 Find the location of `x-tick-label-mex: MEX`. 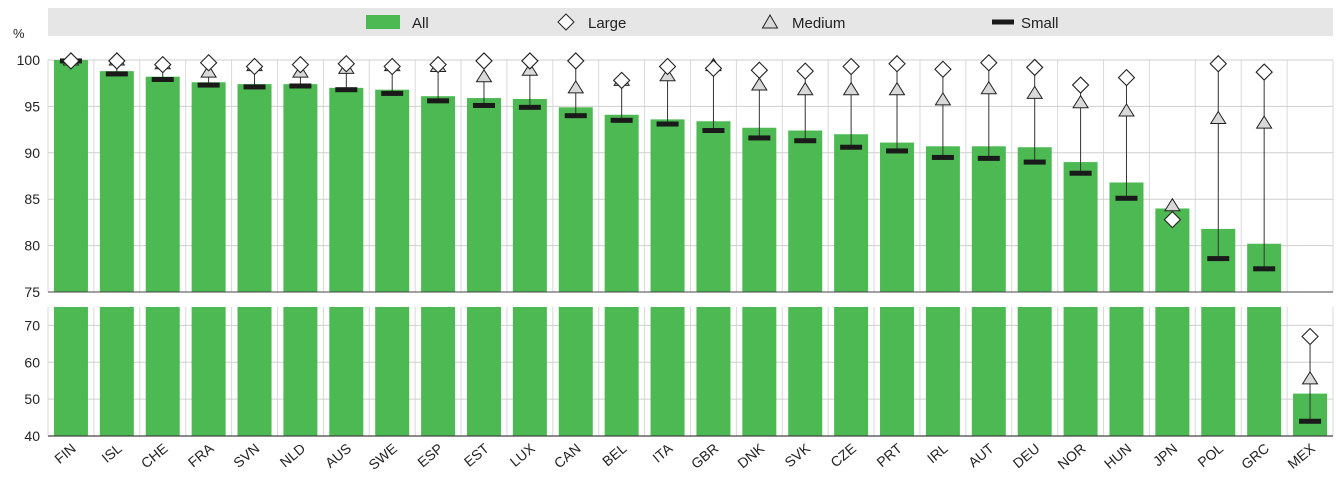

x-tick-label-mex: MEX is located at coordinates (1301, 456).